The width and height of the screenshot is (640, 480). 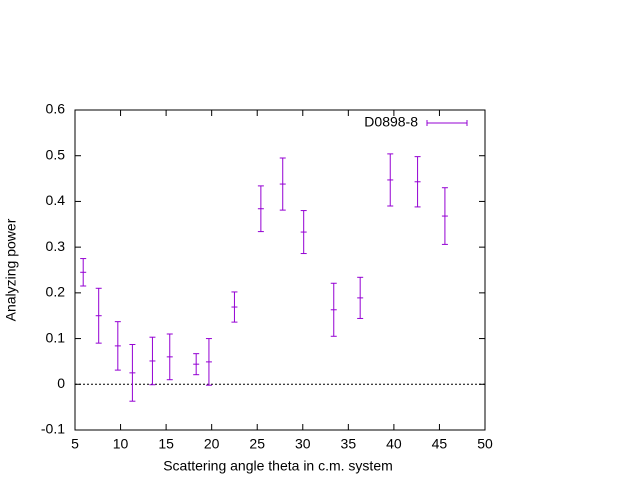 What do you see at coordinates (56, 292) in the screenshot?
I see `y-tick-label: 0.2` at bounding box center [56, 292].